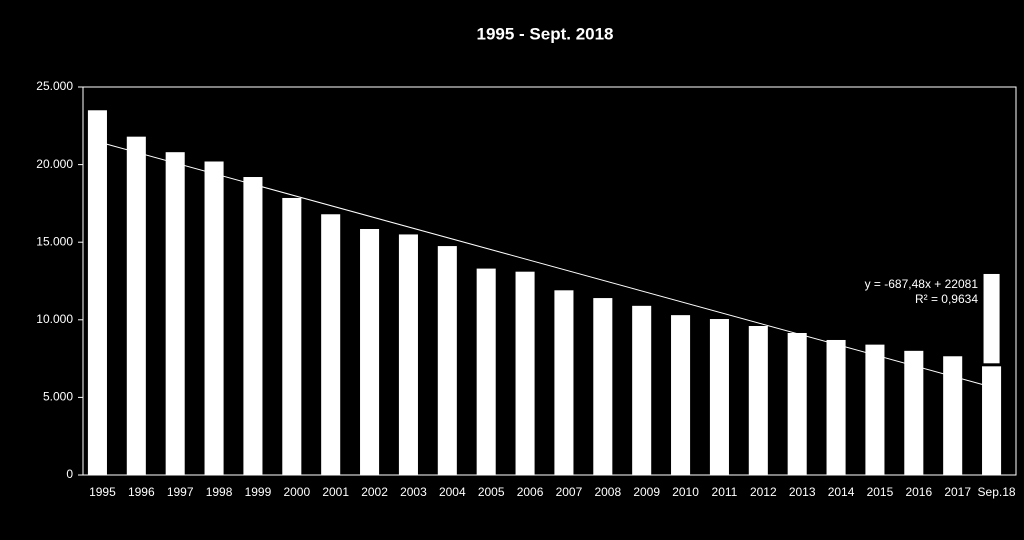 The height and width of the screenshot is (540, 1024). Describe the element at coordinates (685, 492) in the screenshot. I see `x-tick-label: 2010` at that location.